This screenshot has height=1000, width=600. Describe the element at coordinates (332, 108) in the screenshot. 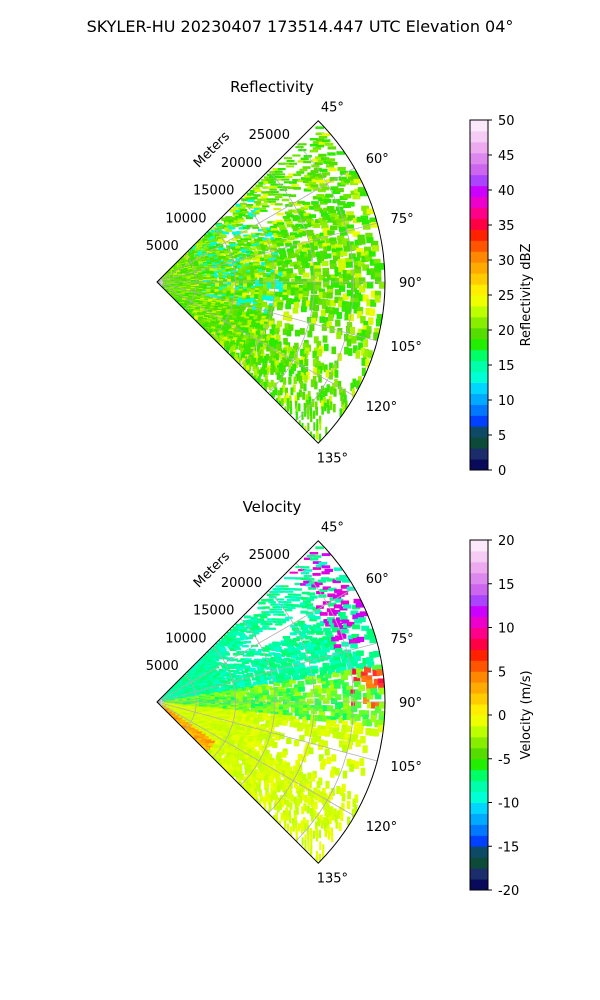

I see `angle-tick-label: 45°` at that location.